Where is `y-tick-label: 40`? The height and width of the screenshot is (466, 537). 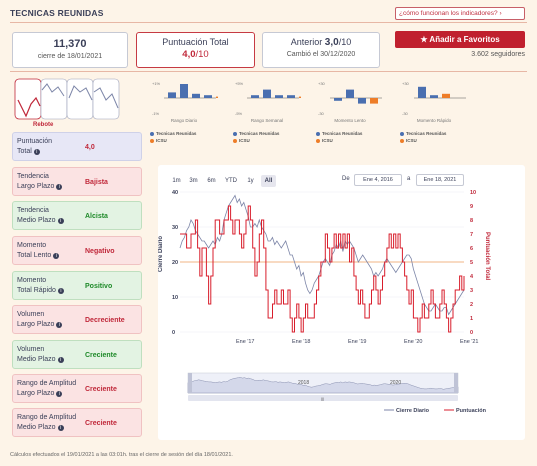
y-tick-label: 40 is located at coordinates (175, 193).